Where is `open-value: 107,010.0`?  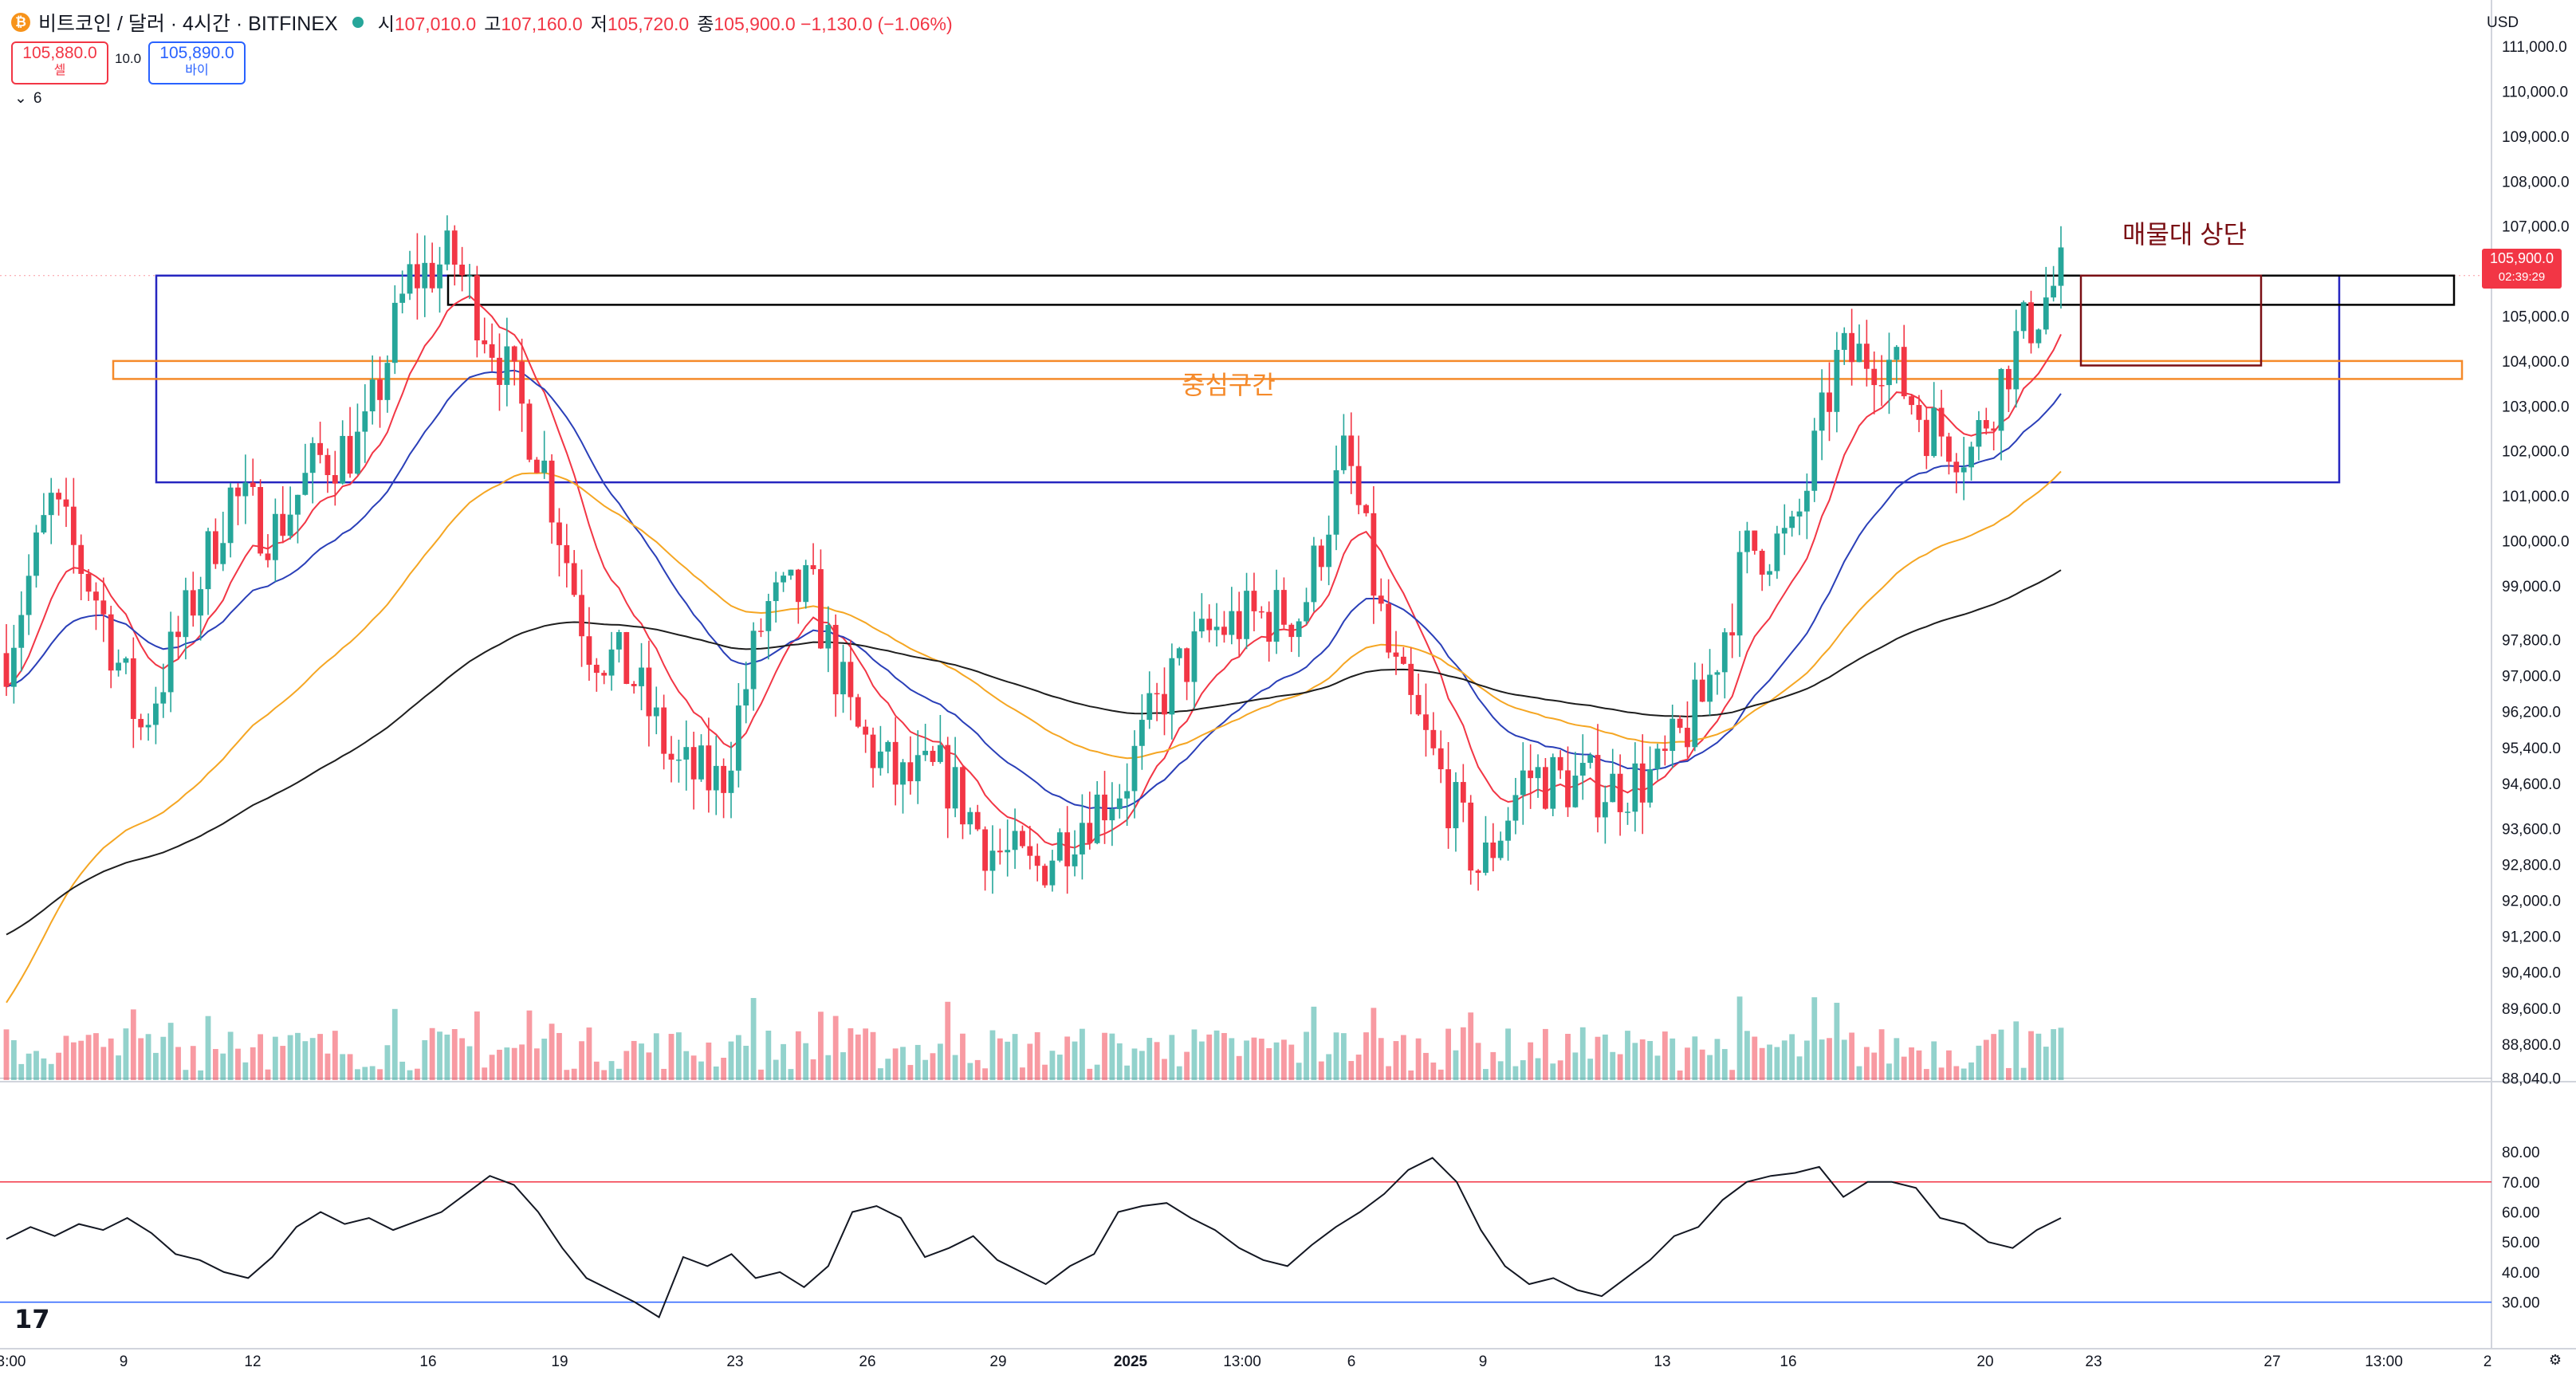
open-value: 107,010.0 is located at coordinates (435, 24).